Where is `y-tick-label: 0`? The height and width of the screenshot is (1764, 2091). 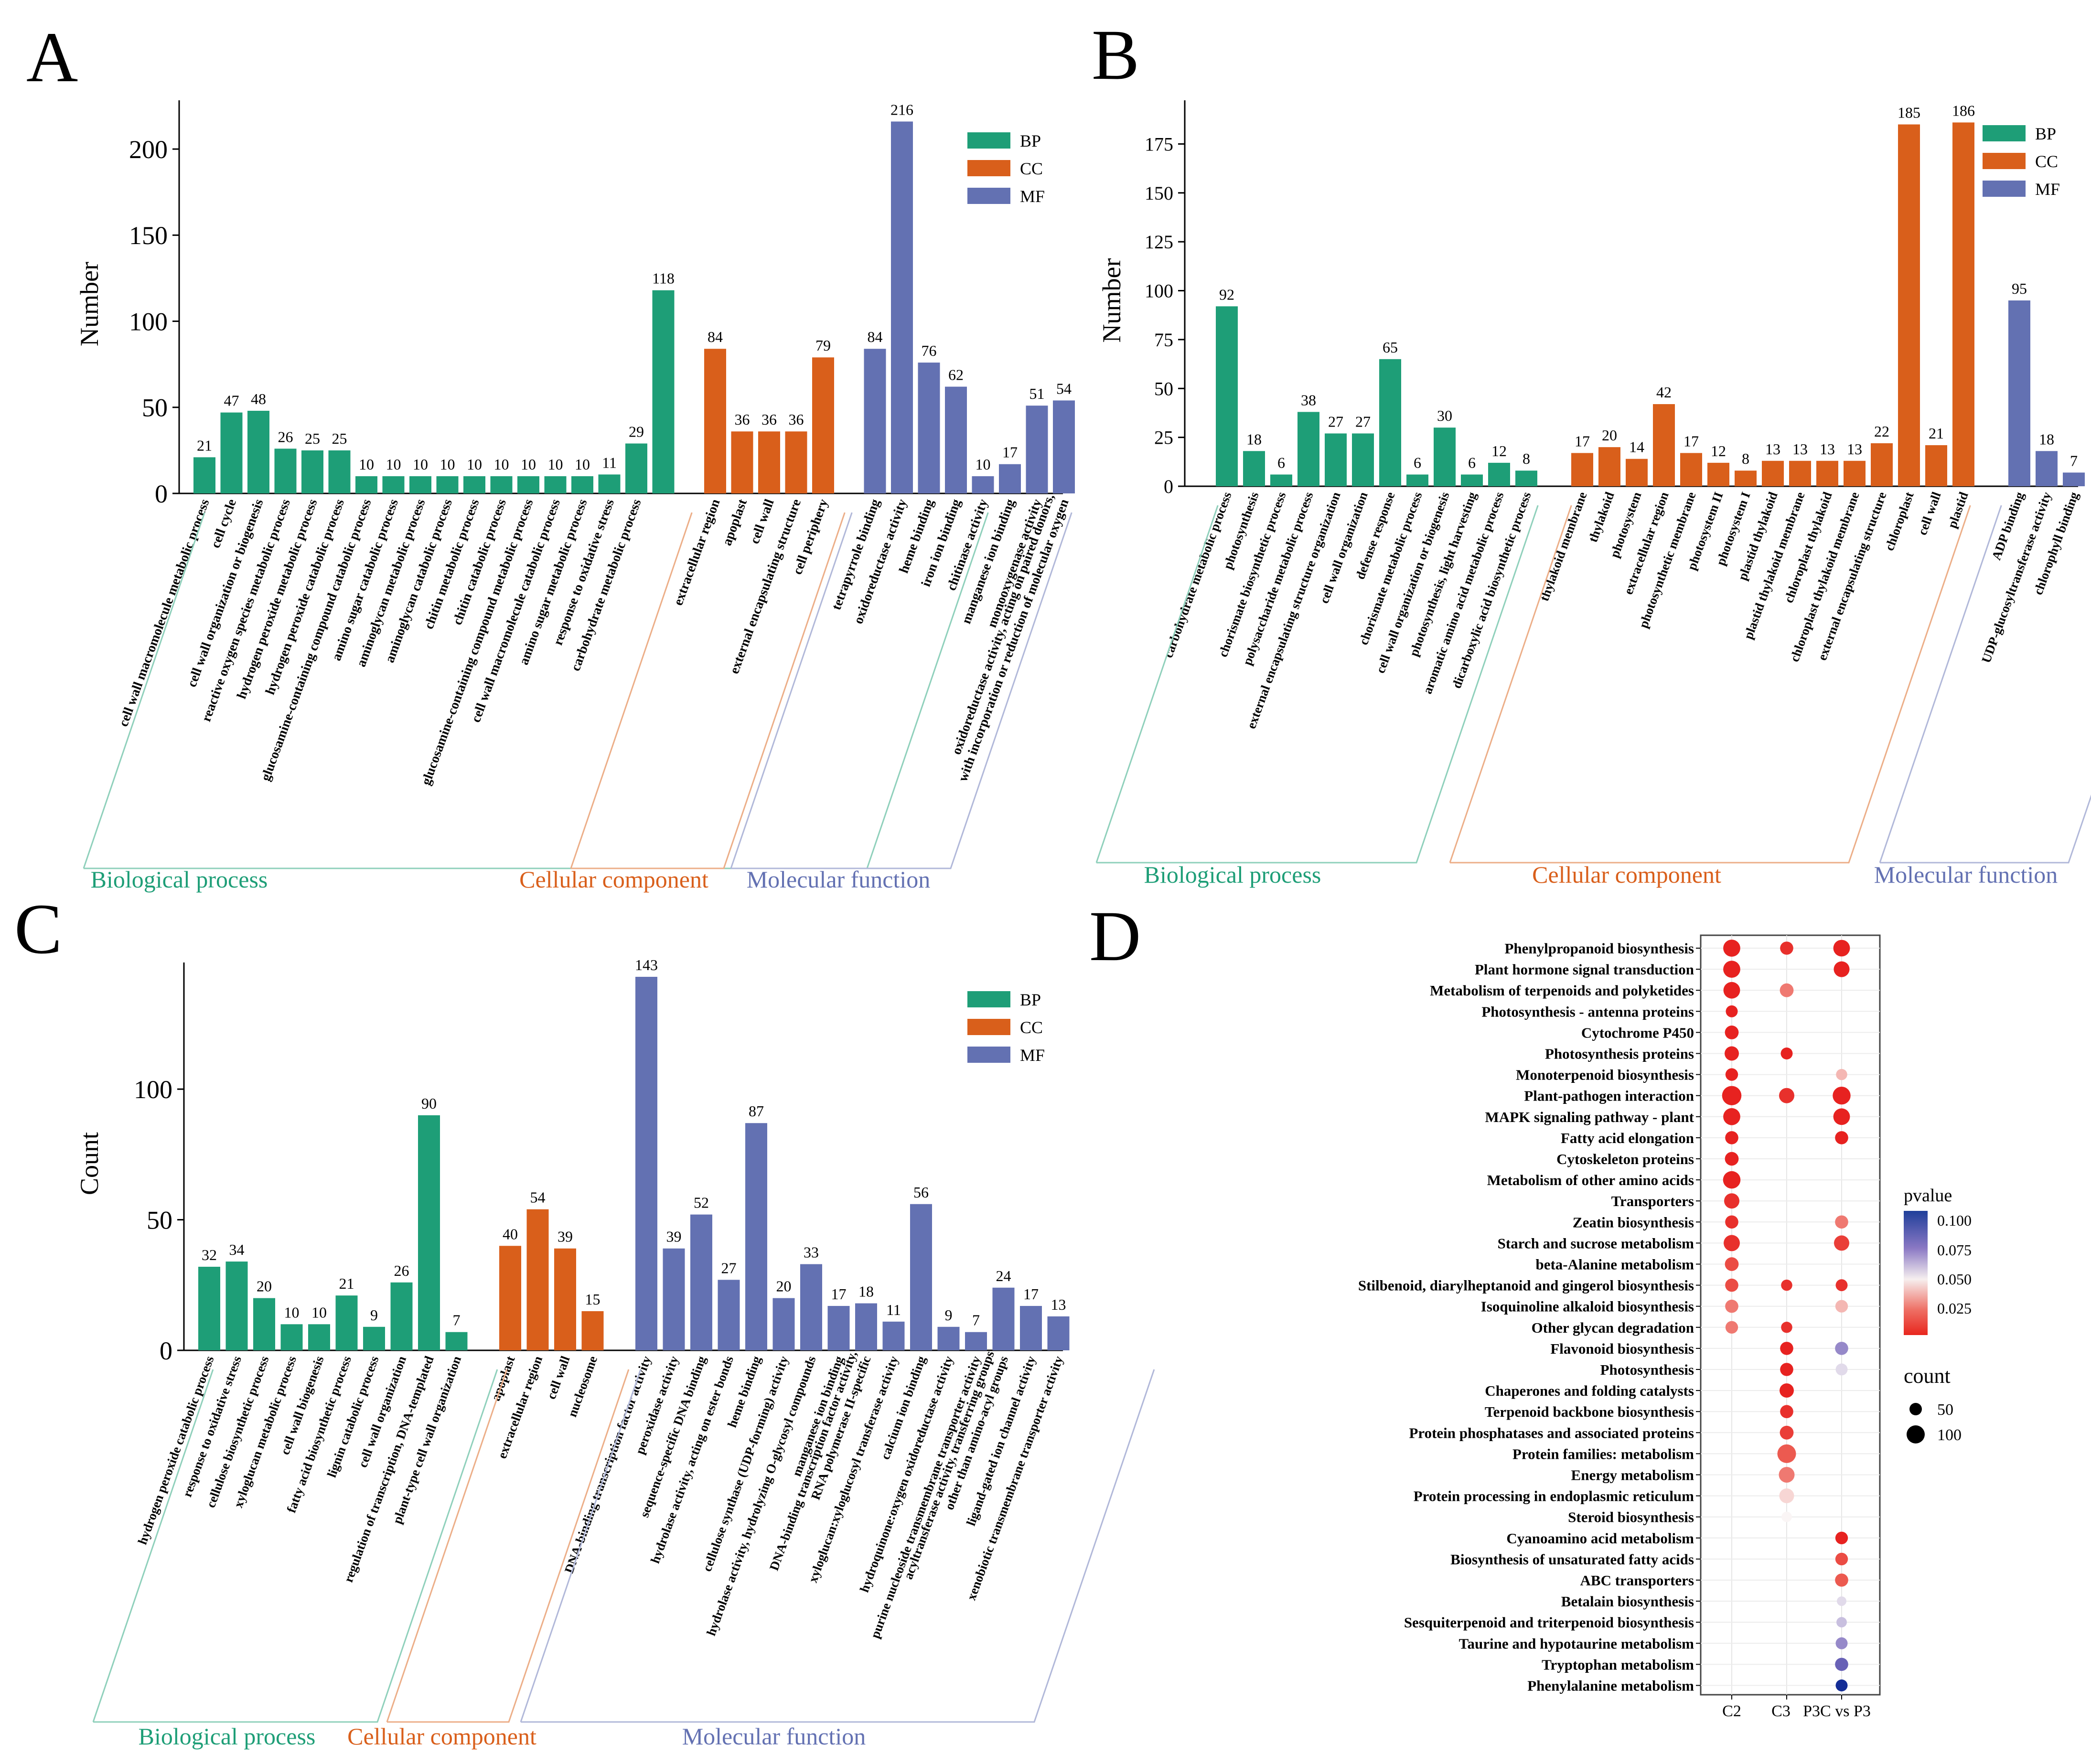
y-tick-label: 0 is located at coordinates (1168, 487).